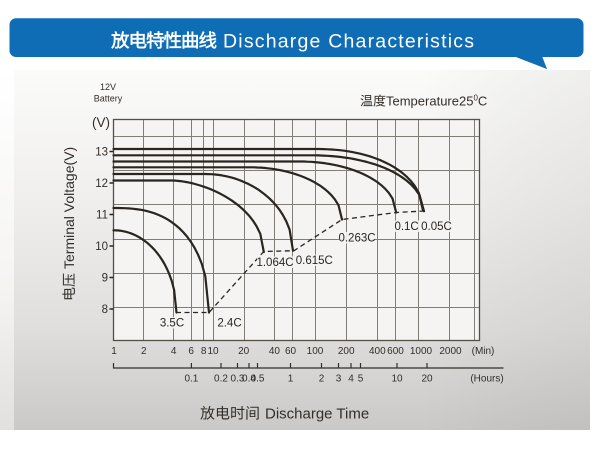 The image size is (600, 451). What do you see at coordinates (436, 101) in the screenshot?
I see `svg-text: Temperature250C` at bounding box center [436, 101].